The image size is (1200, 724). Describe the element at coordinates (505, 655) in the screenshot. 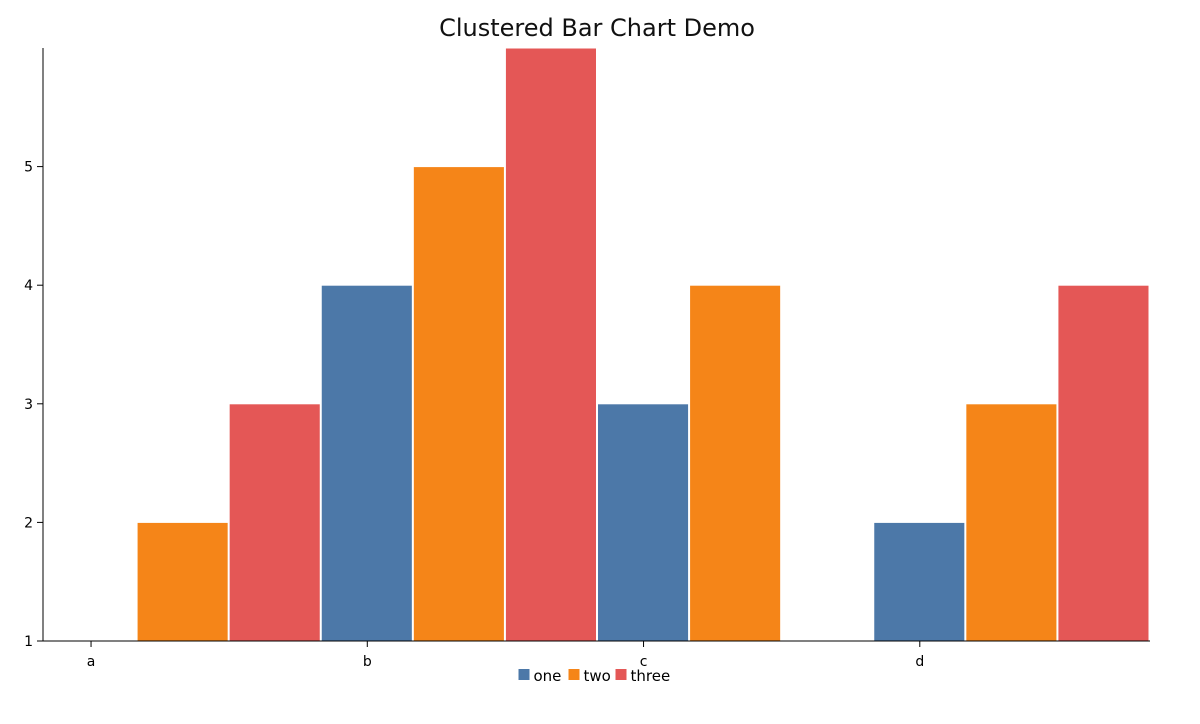

I see `x-axis-ticks: a b c d` at that location.